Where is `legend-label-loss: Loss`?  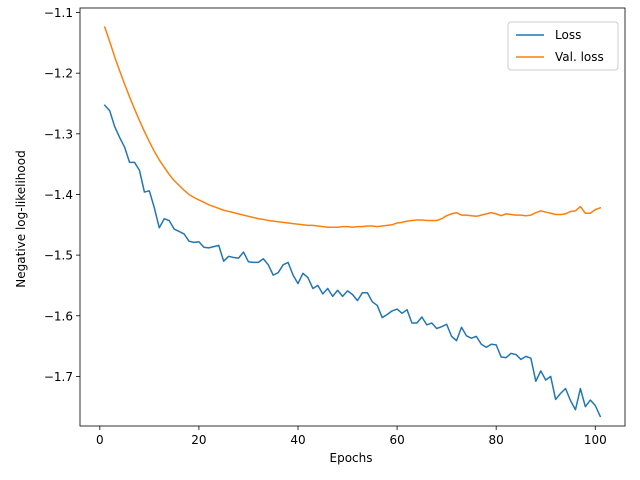 legend-label-loss: Loss is located at coordinates (568, 35).